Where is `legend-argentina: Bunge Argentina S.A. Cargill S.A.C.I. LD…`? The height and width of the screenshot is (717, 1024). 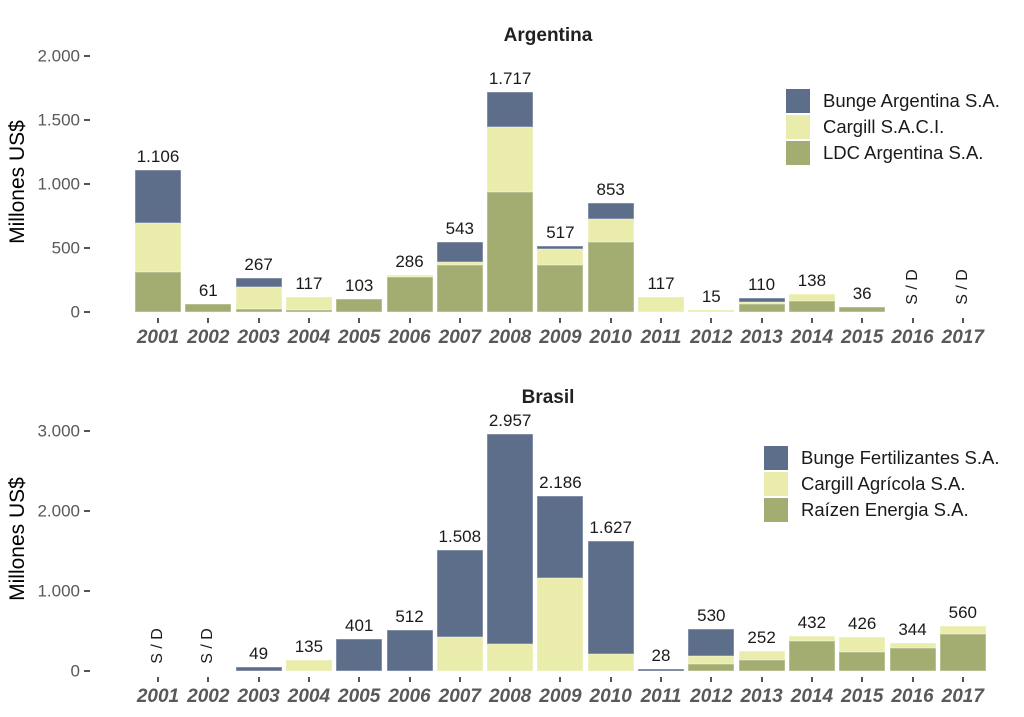 legend-argentina: Bunge Argentina S.A. Cargill S.A.C.I. LD… is located at coordinates (893, 127).